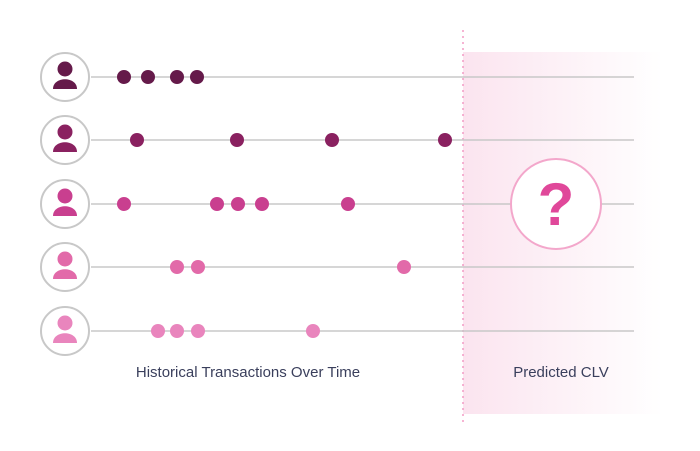 Image resolution: width=700 pixels, height=451 pixels. I want to click on historical-label: Historical Transactions Over Time, so click(248, 372).